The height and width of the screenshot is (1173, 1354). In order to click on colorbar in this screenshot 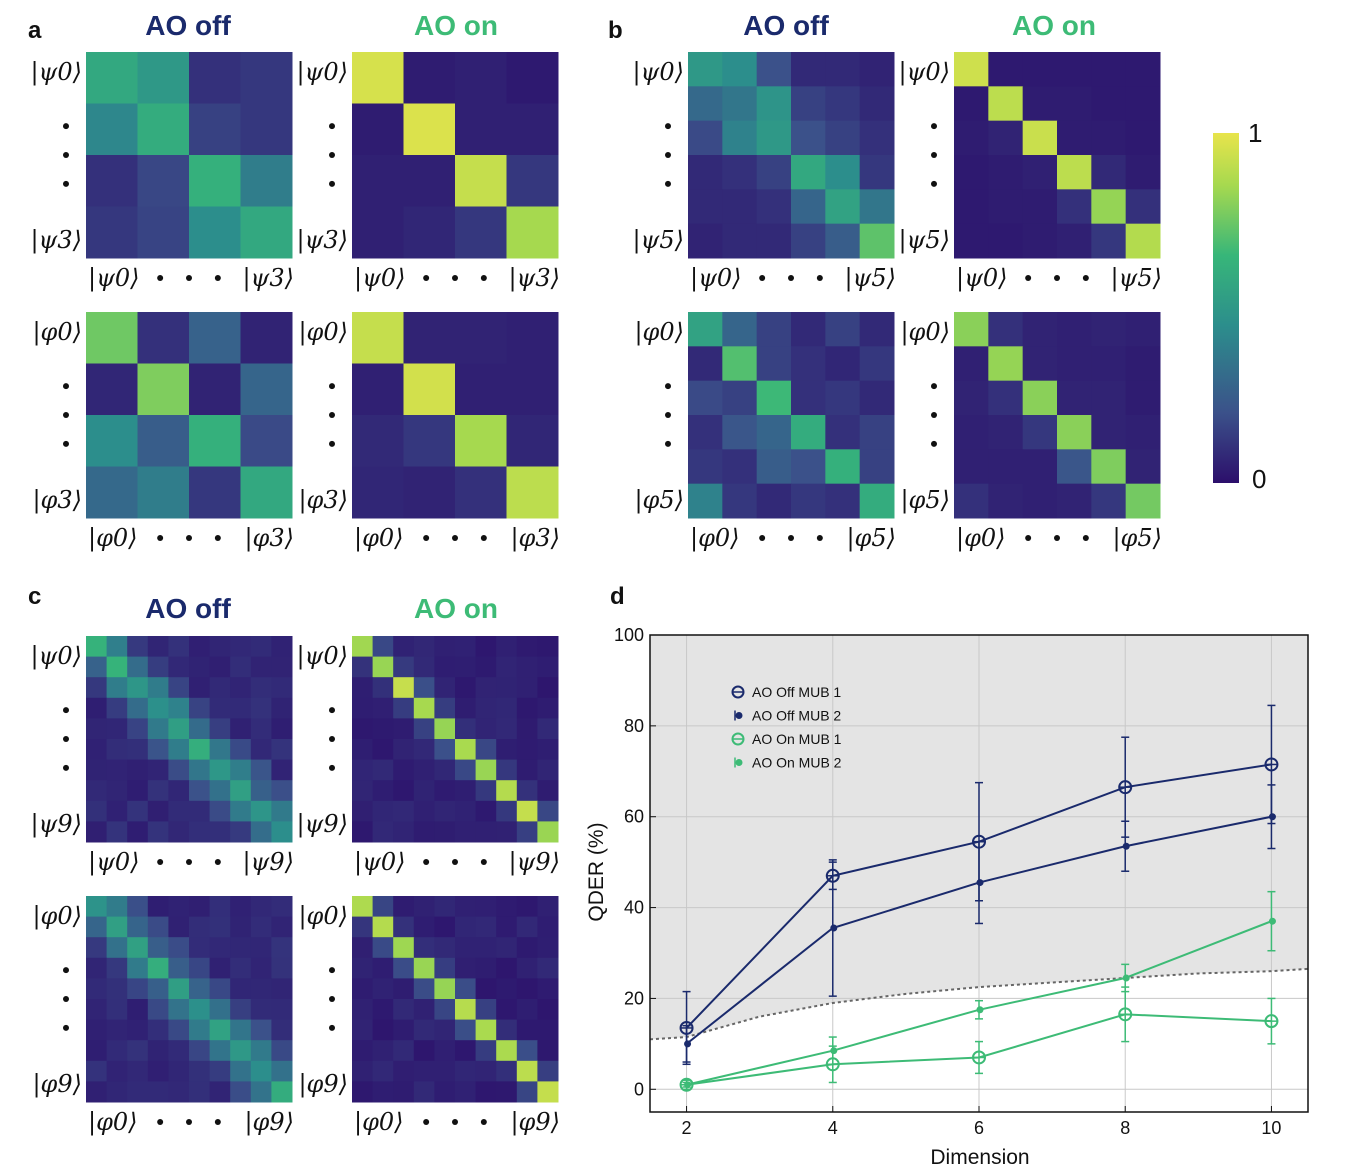, I will do `click(1226, 308)`.